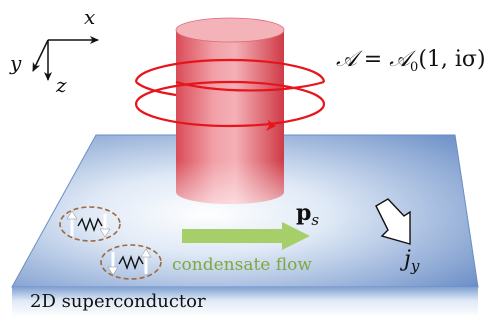 Image resolution: width=490 pixels, height=325 pixels. What do you see at coordinates (61, 85) in the screenshot?
I see `z-axis-label: z` at bounding box center [61, 85].